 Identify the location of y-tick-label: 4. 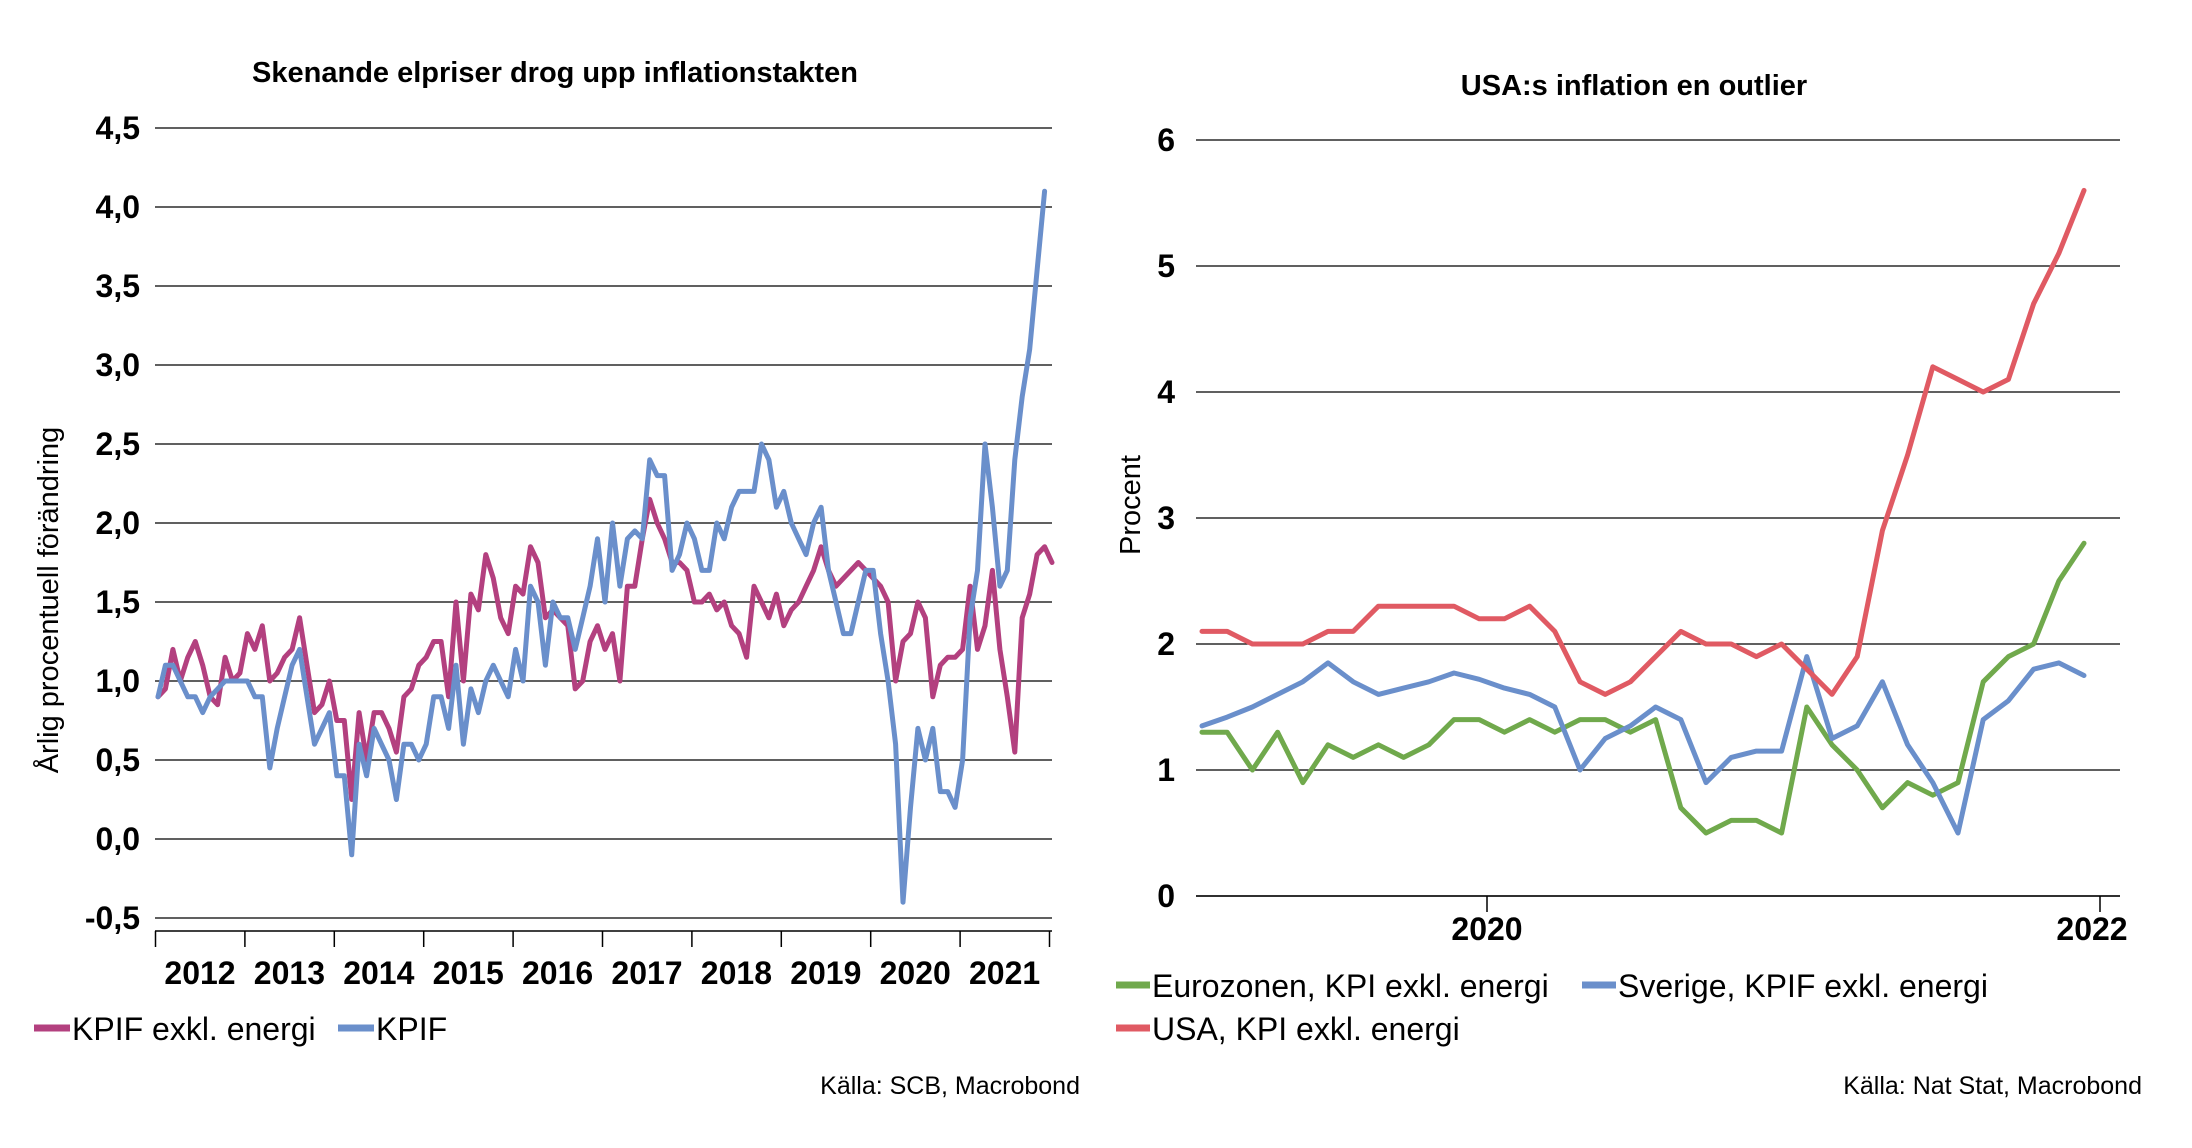
(1166, 392).